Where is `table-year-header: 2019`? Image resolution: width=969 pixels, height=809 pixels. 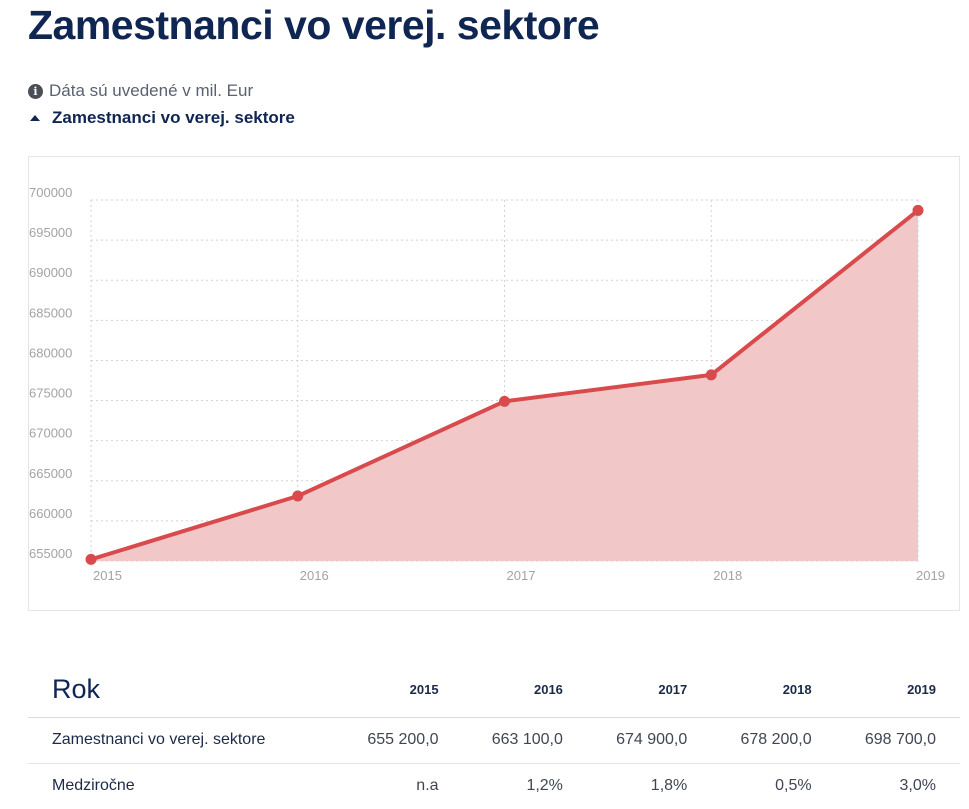 table-year-header: 2019 is located at coordinates (921, 689).